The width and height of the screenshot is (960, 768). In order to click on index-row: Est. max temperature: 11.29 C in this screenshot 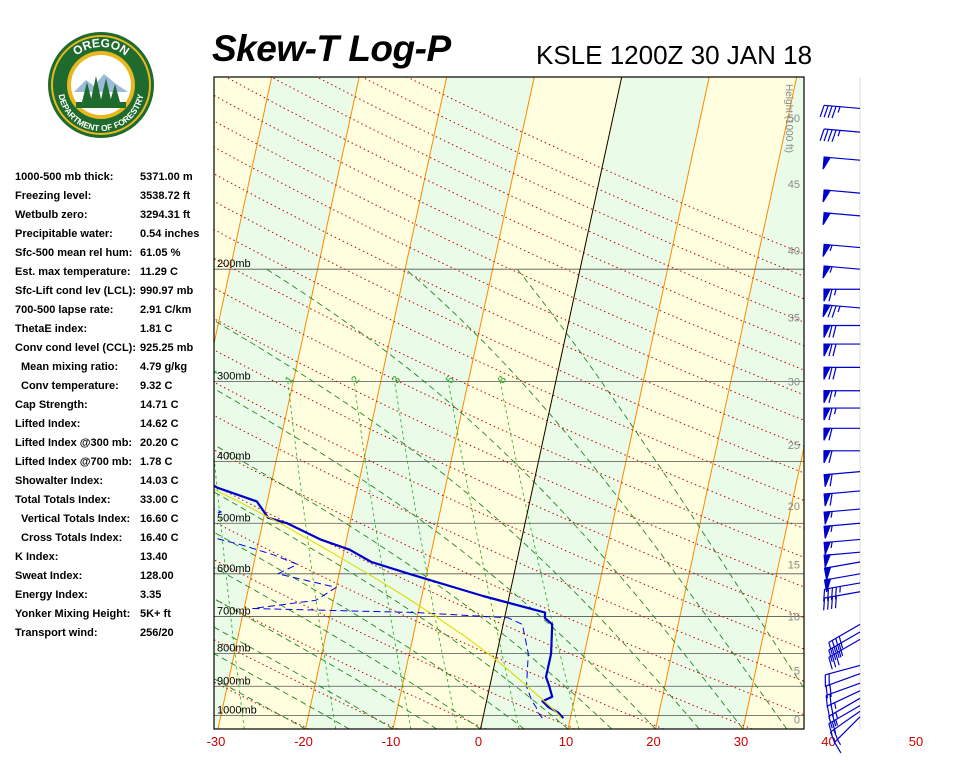, I will do `click(113, 272)`.